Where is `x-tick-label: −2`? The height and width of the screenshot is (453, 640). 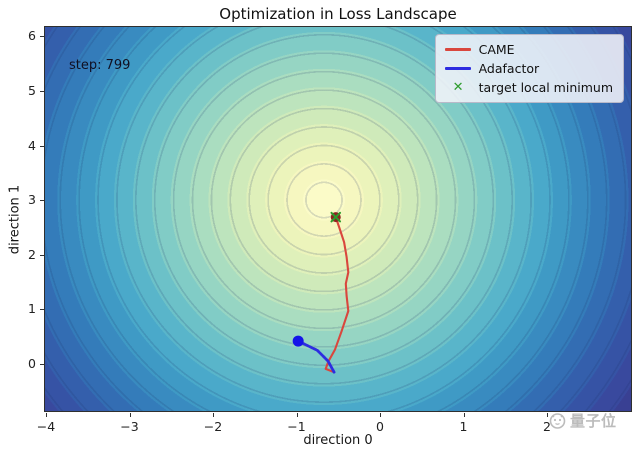 x-tick-label: −2 is located at coordinates (213, 426).